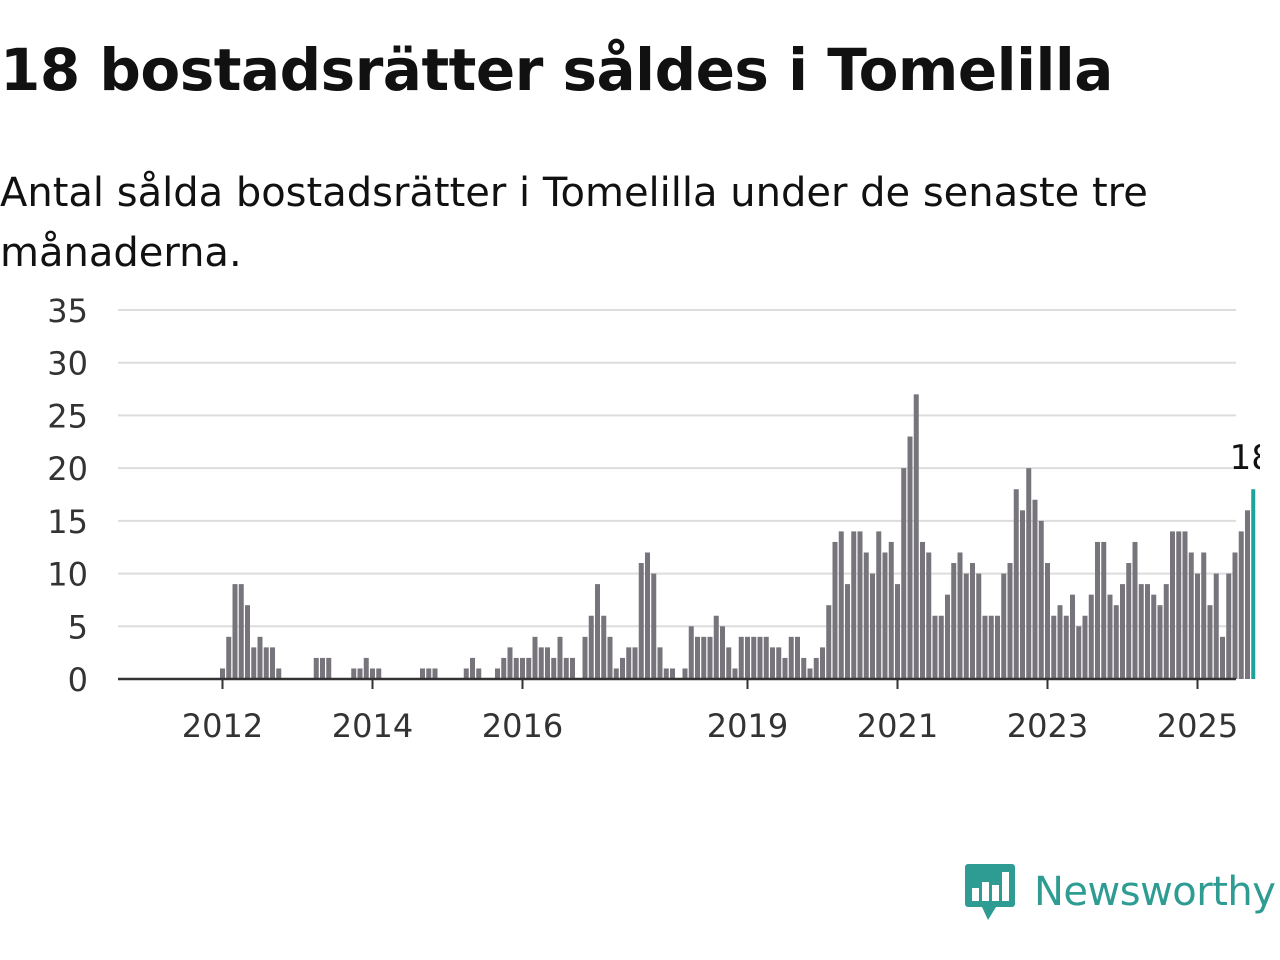  Describe the element at coordinates (1155, 892) in the screenshot. I see `brand-name: Newsworthy` at that location.